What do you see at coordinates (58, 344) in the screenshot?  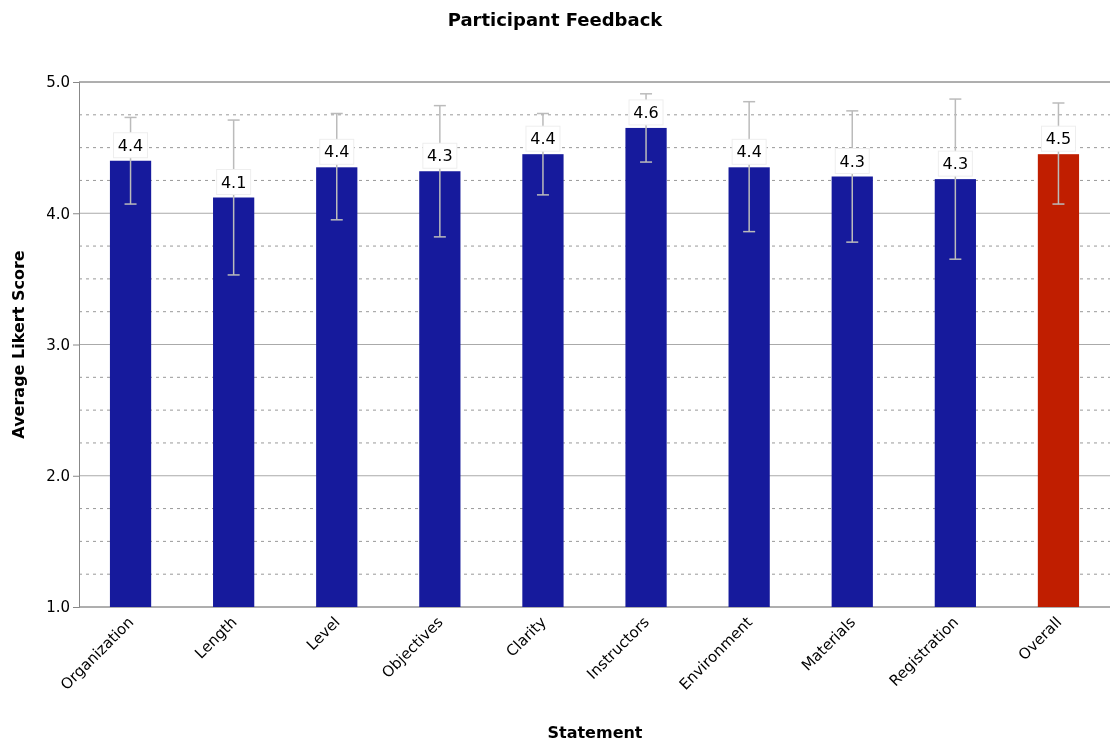 I see `y-tick-label: 3.0` at bounding box center [58, 344].